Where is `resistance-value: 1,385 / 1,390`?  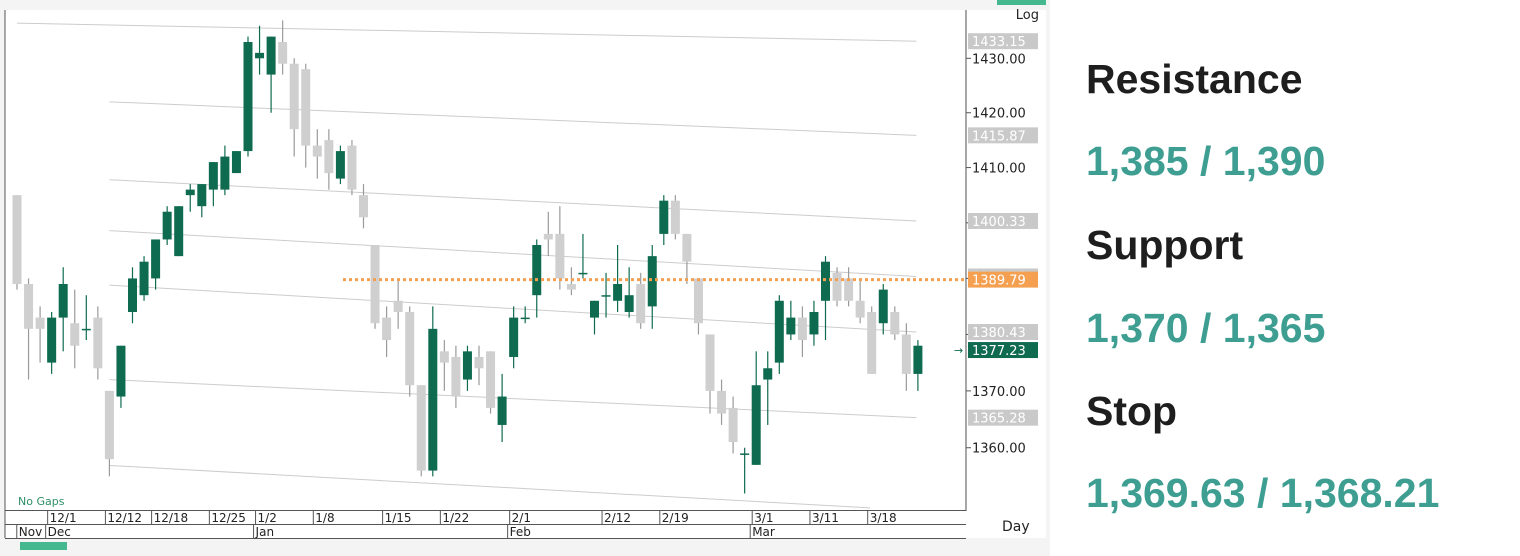 resistance-value: 1,385 / 1,390 is located at coordinates (1206, 161).